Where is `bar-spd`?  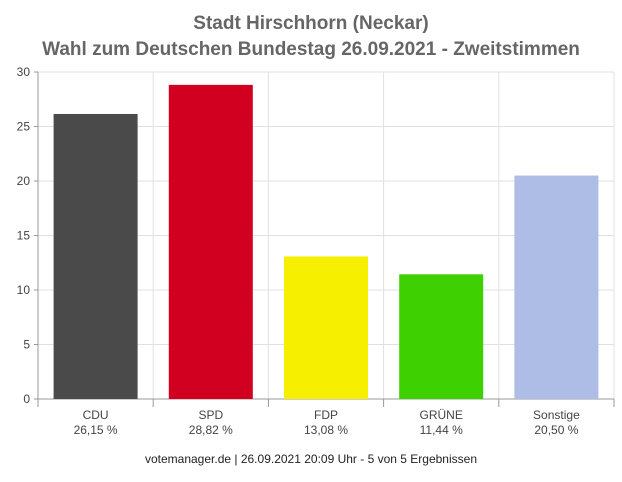
bar-spd is located at coordinates (210, 241).